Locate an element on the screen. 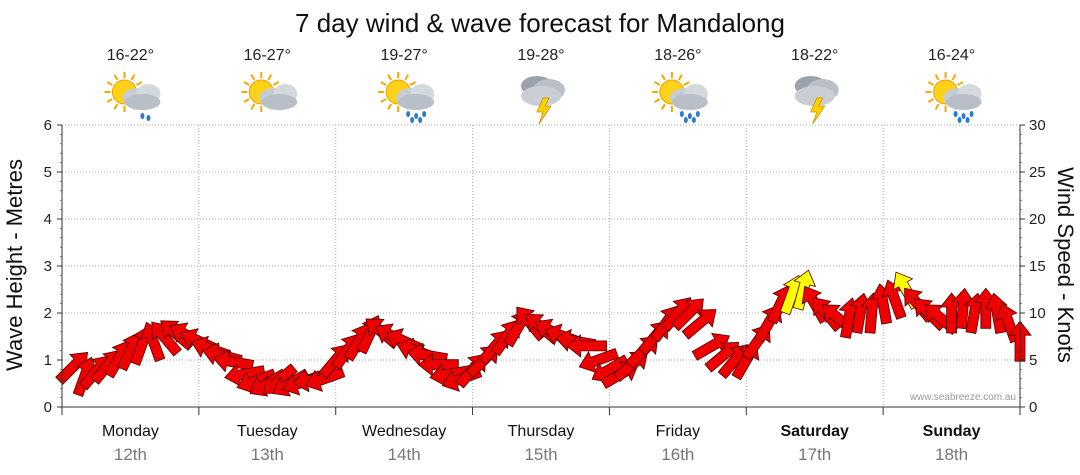 The image size is (1080, 475). left-tick-label: 6 is located at coordinates (48, 125).